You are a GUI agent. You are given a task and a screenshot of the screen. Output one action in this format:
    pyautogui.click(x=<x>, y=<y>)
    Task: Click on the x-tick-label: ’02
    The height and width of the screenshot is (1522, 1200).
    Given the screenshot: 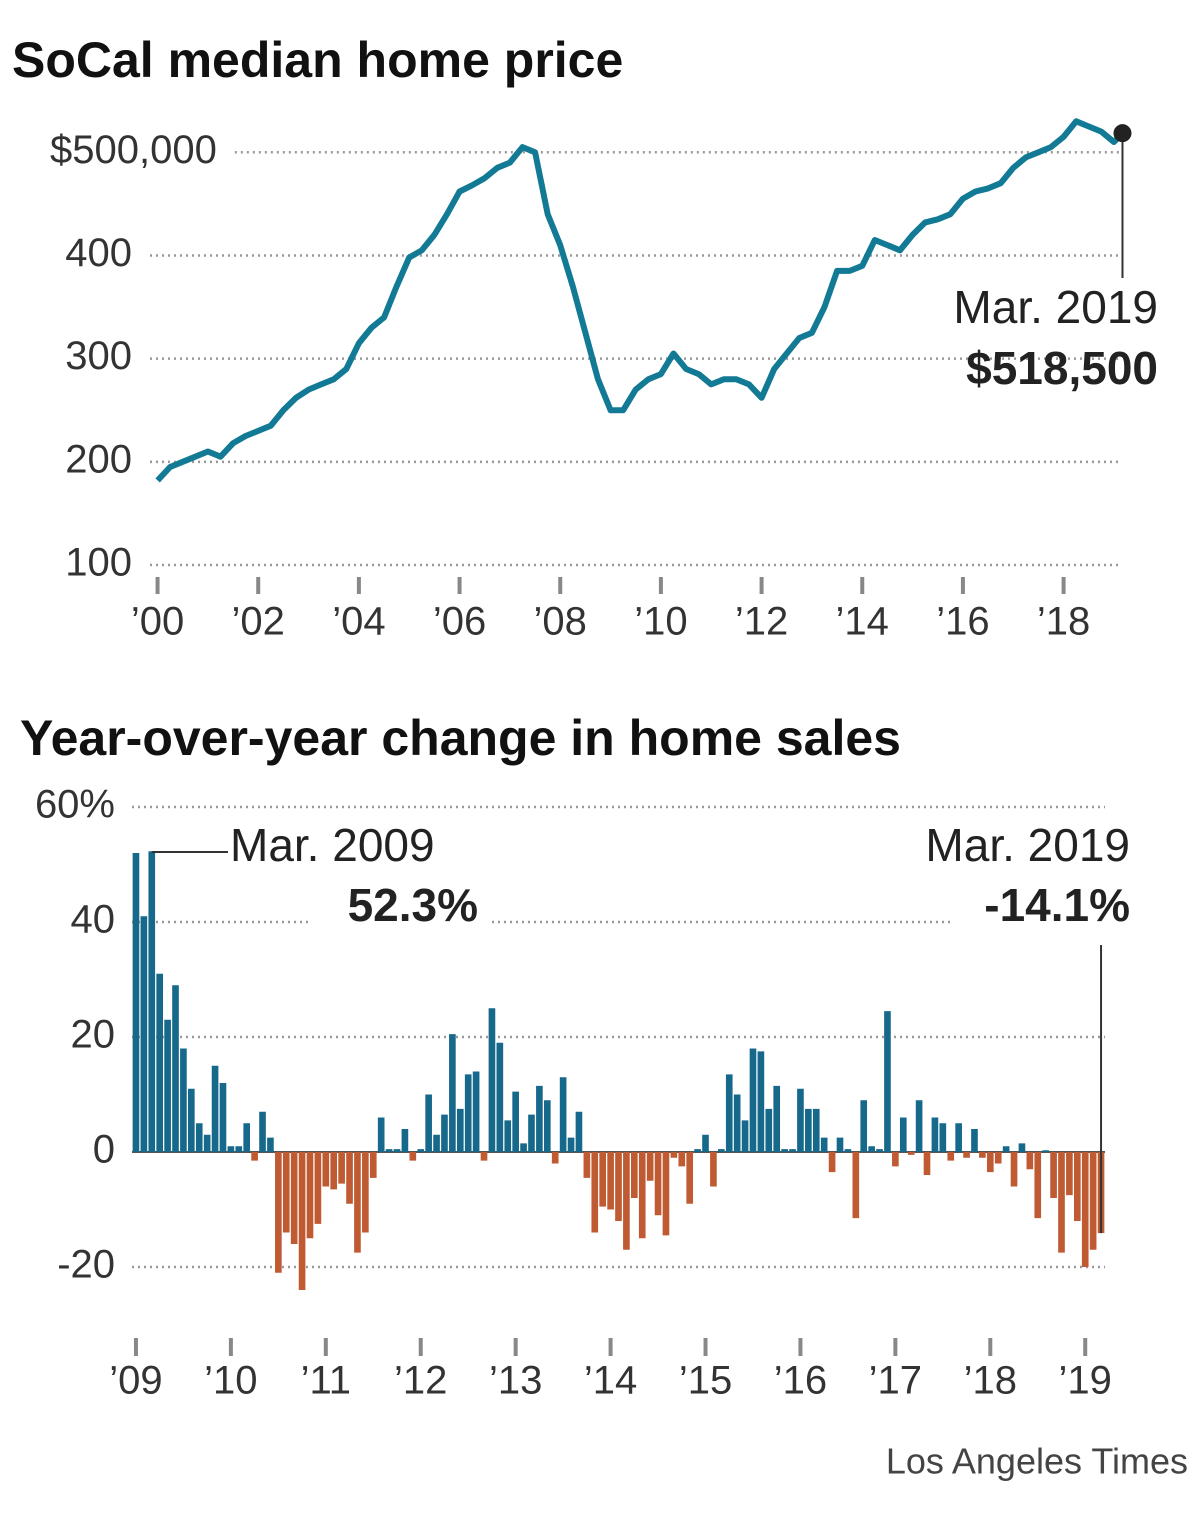 What is the action you would take?
    pyautogui.click(x=258, y=622)
    